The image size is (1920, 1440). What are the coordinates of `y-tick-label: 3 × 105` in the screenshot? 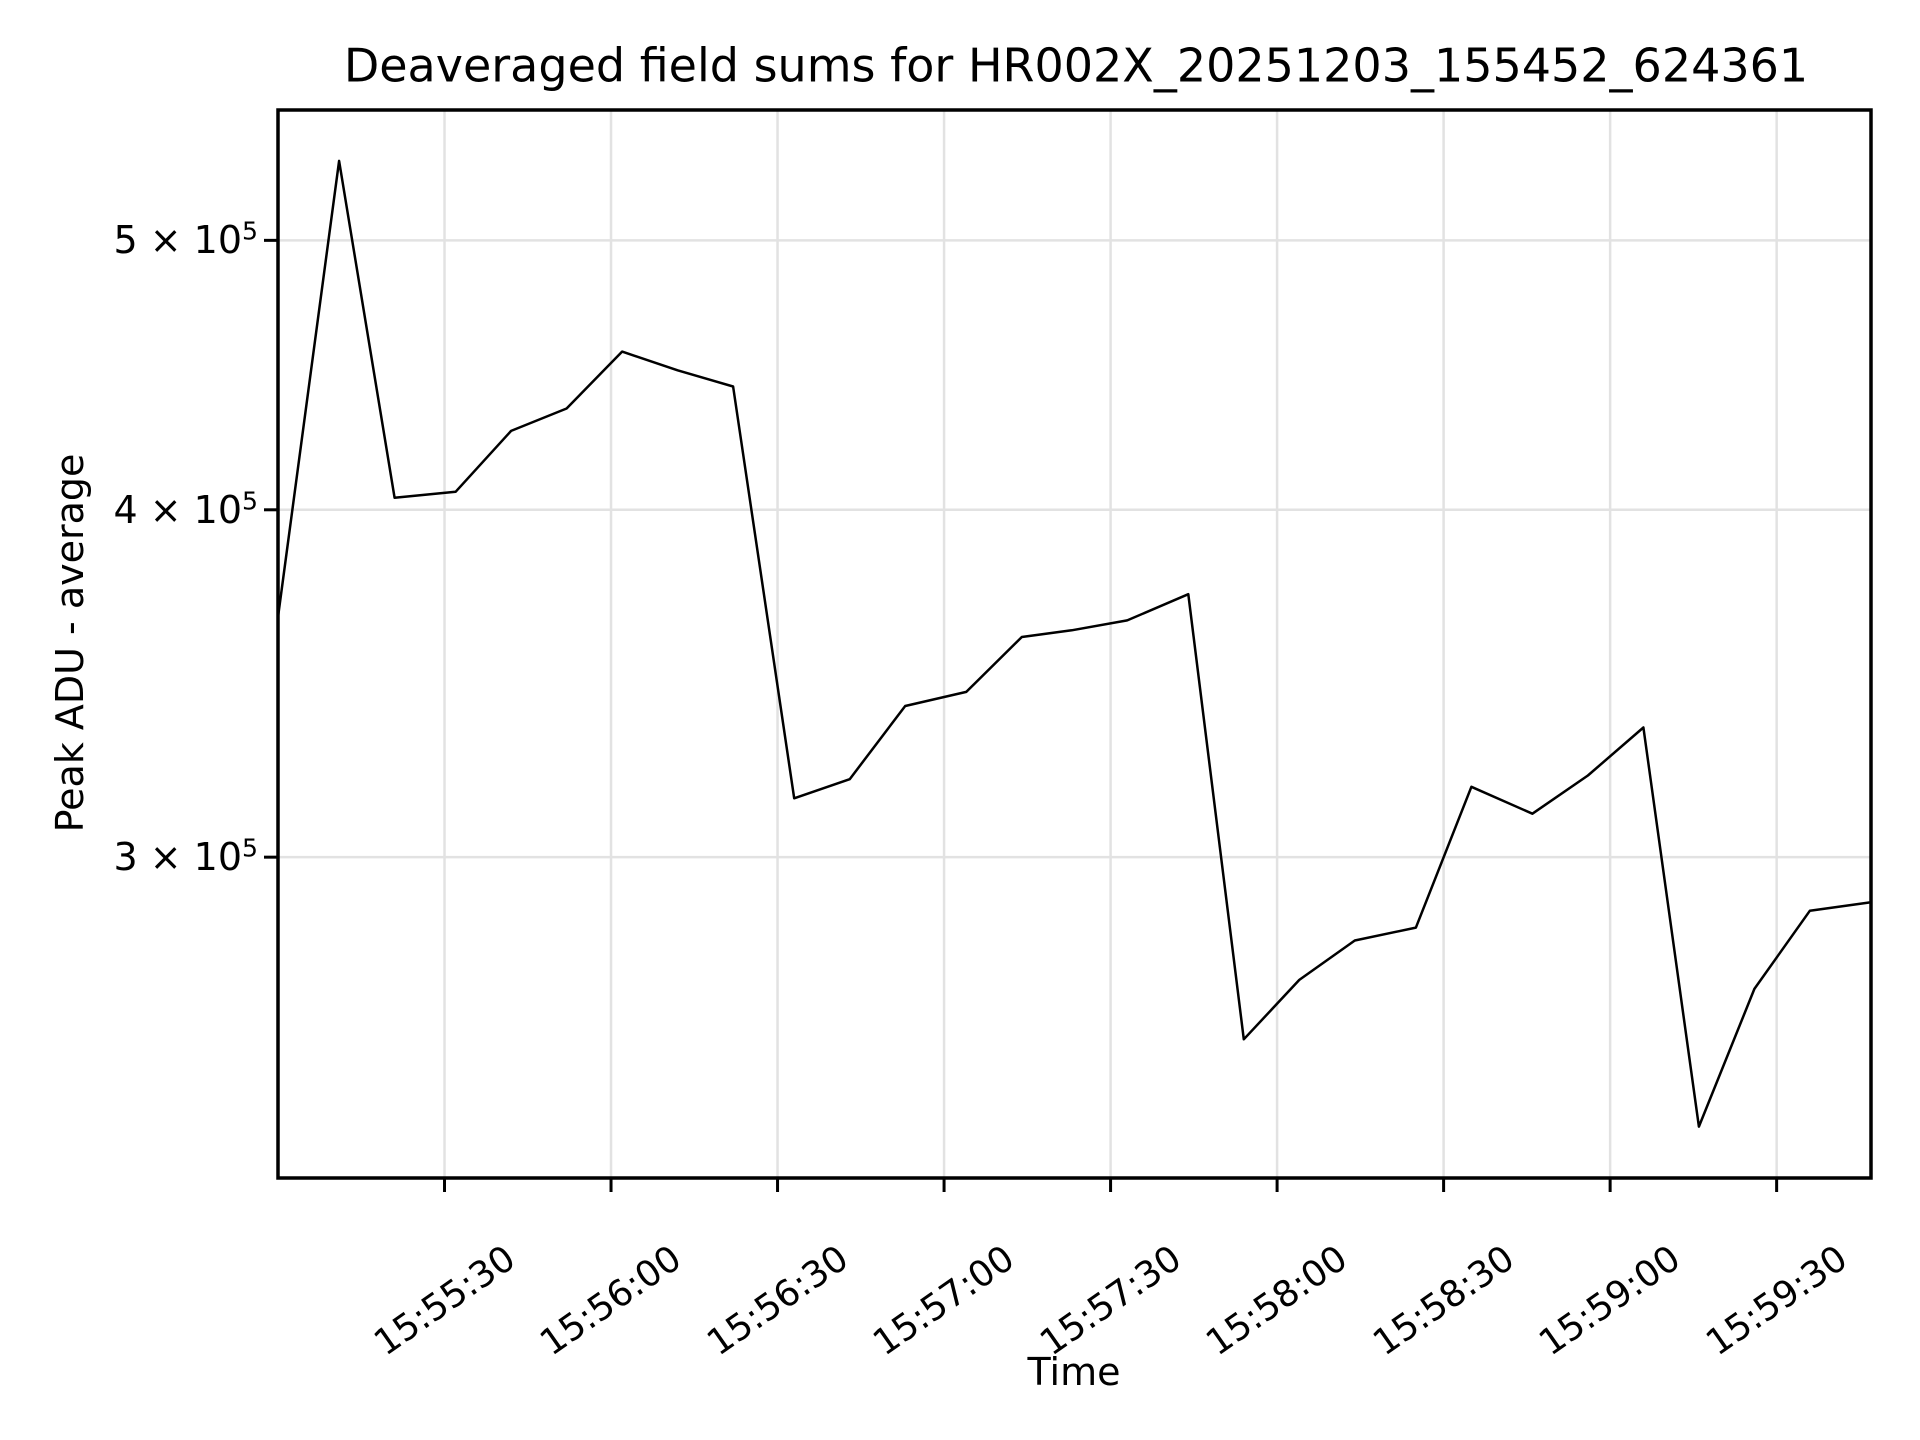 It's located at (186, 856).